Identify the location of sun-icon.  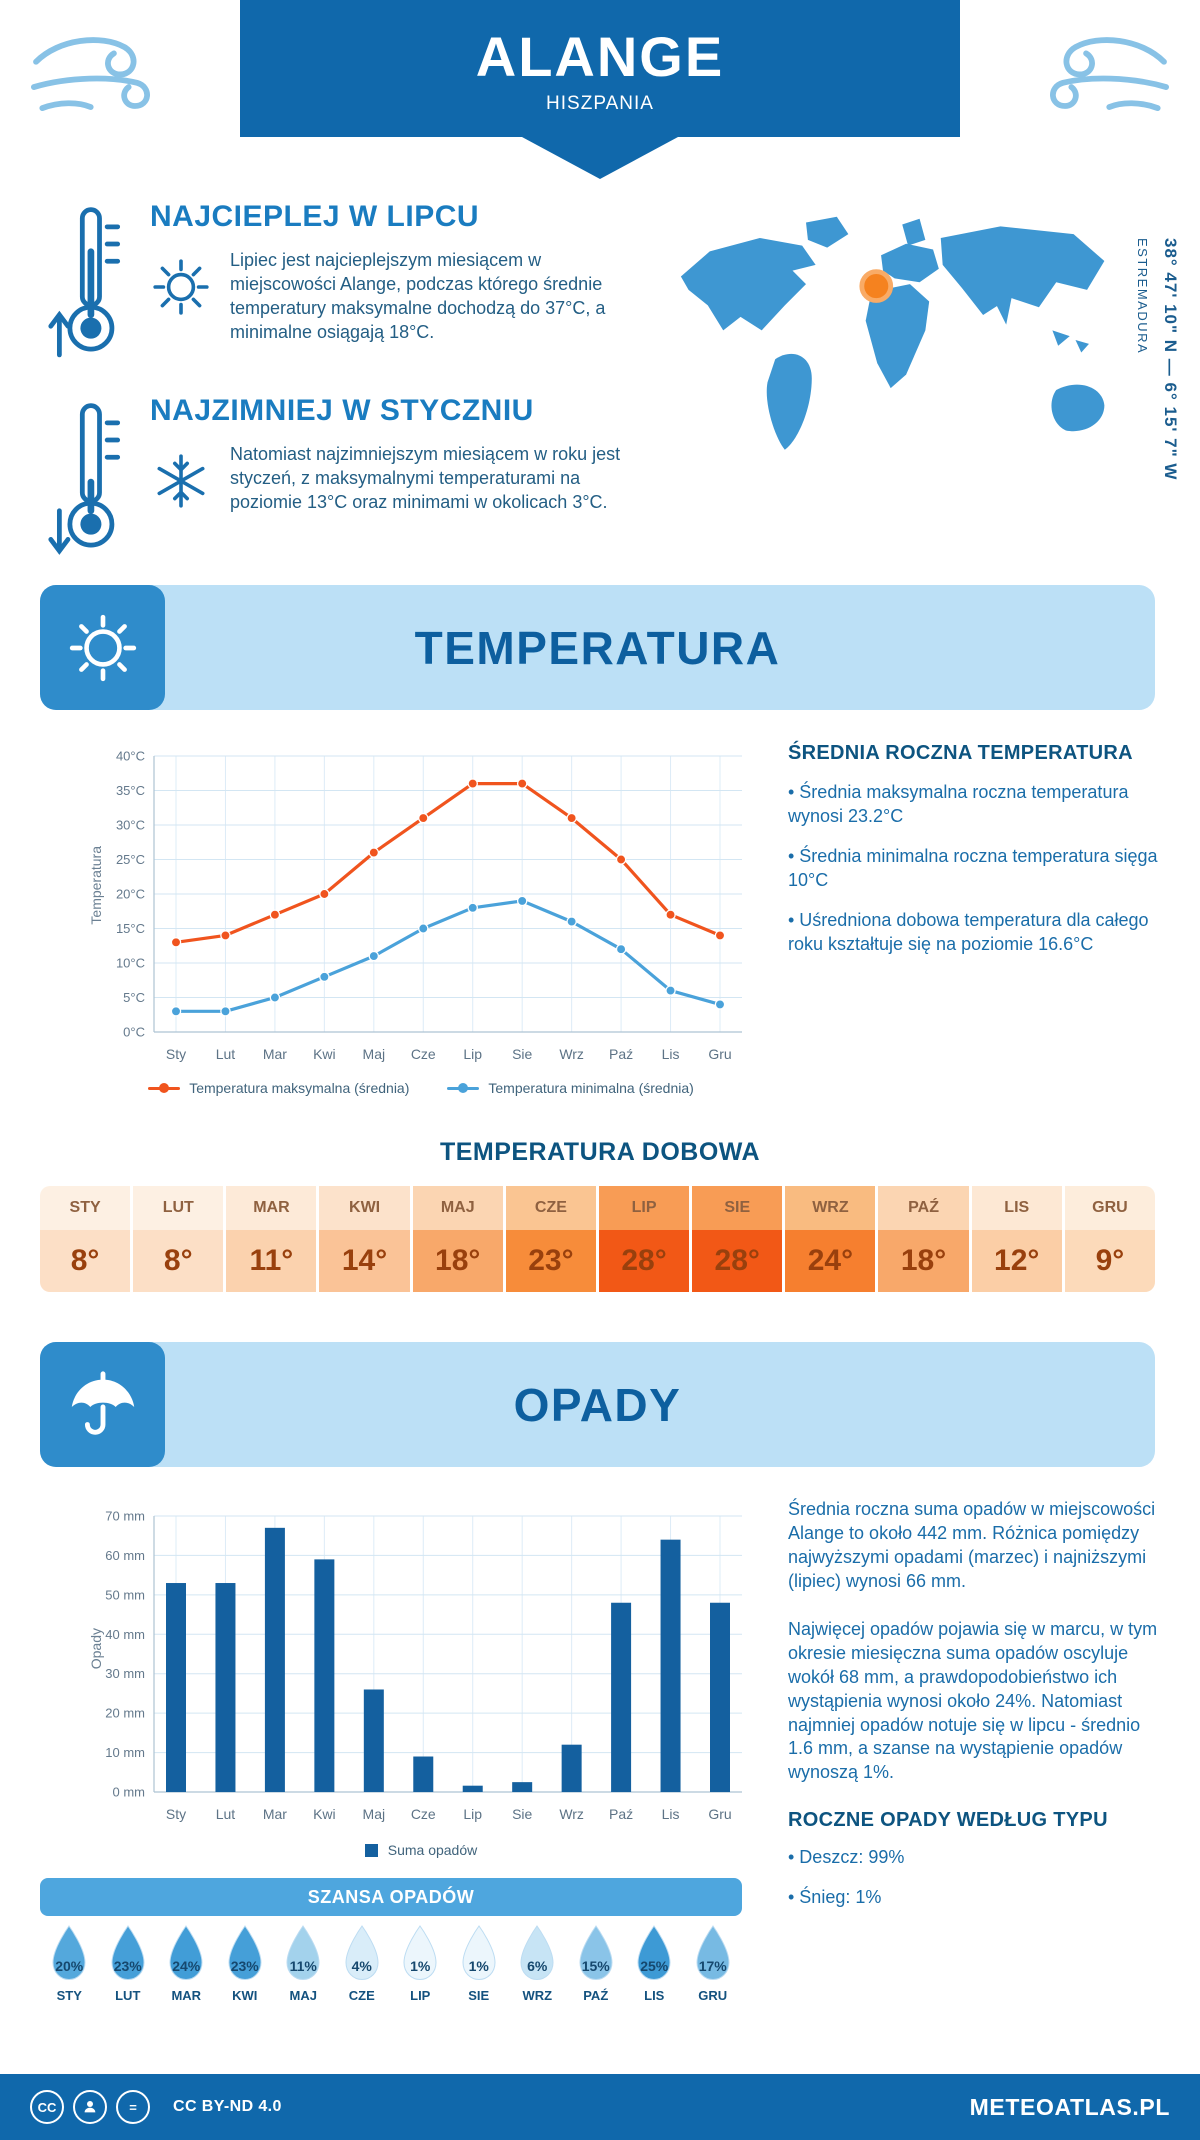
(181, 287).